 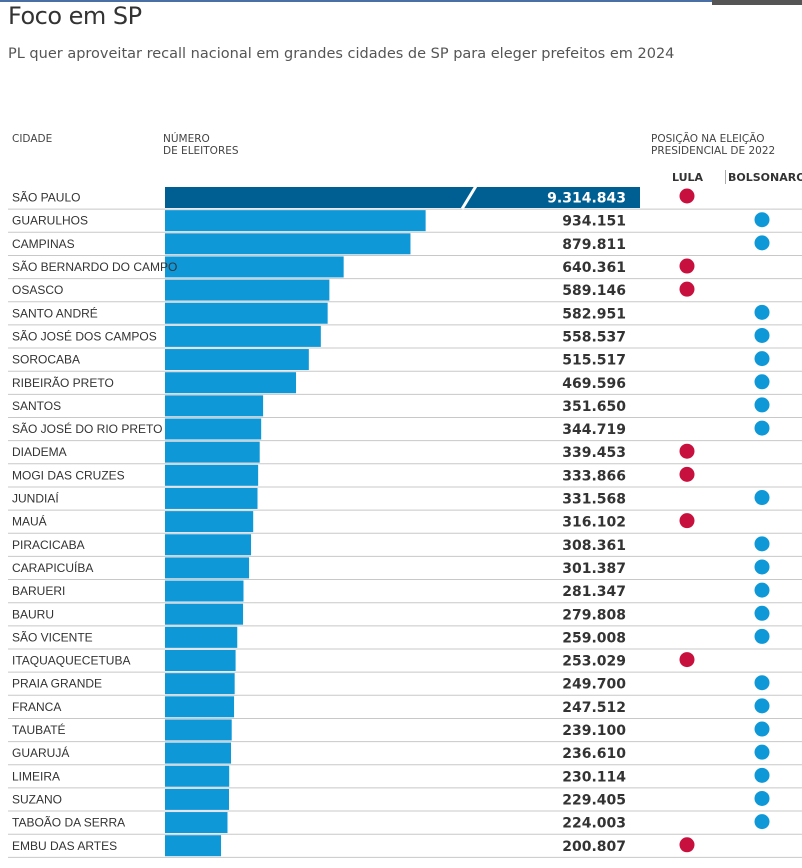 I want to click on value-label: 253.029, so click(x=594, y=662).